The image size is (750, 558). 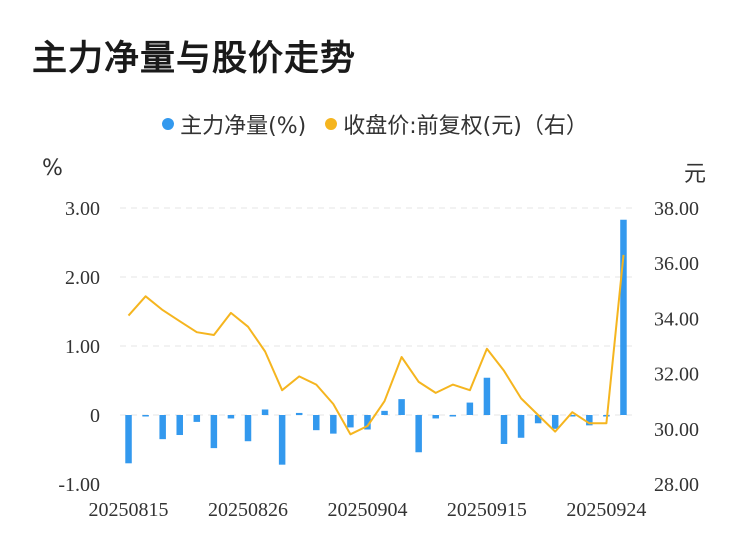 What do you see at coordinates (465, 126) in the screenshot?
I see `legend-line-label: 收盘价:前复权(元)（右）` at bounding box center [465, 126].